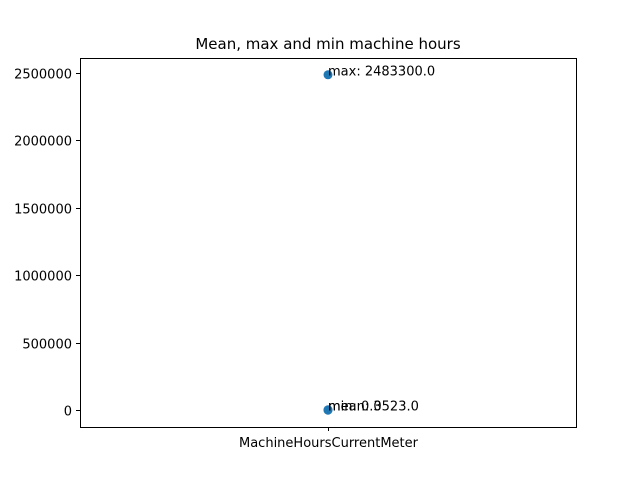 The width and height of the screenshot is (640, 480). Describe the element at coordinates (43, 277) in the screenshot. I see `y-tick-label: 1000000` at that location.